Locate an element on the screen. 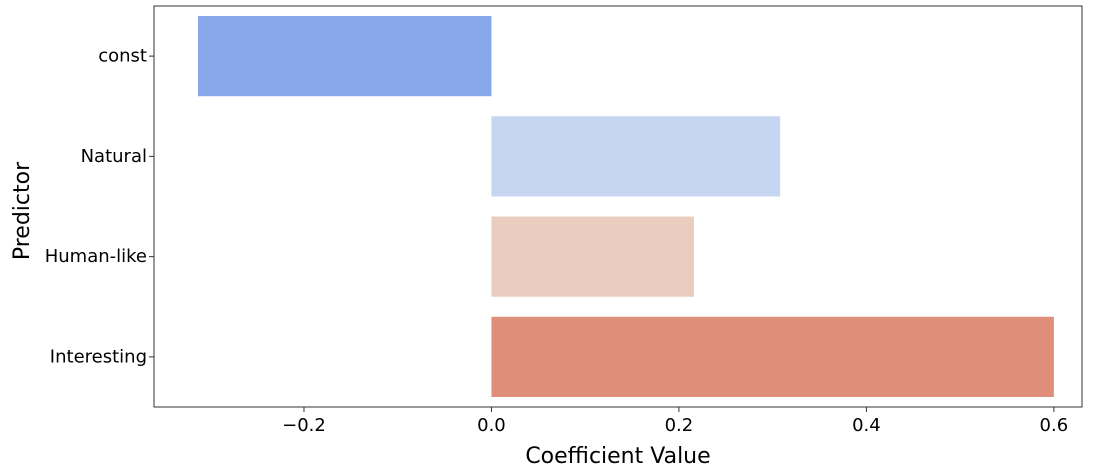 Image resolution: width=1110 pixels, height=468 pixels. x-tick-label: 0.0 is located at coordinates (491, 425).